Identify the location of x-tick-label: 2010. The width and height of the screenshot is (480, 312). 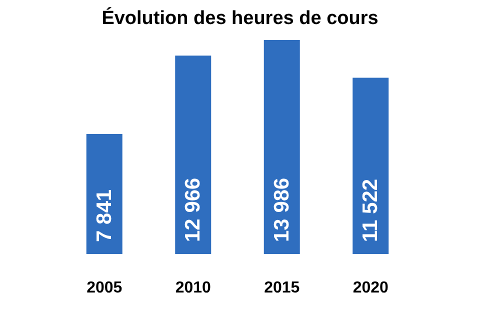
(193, 288).